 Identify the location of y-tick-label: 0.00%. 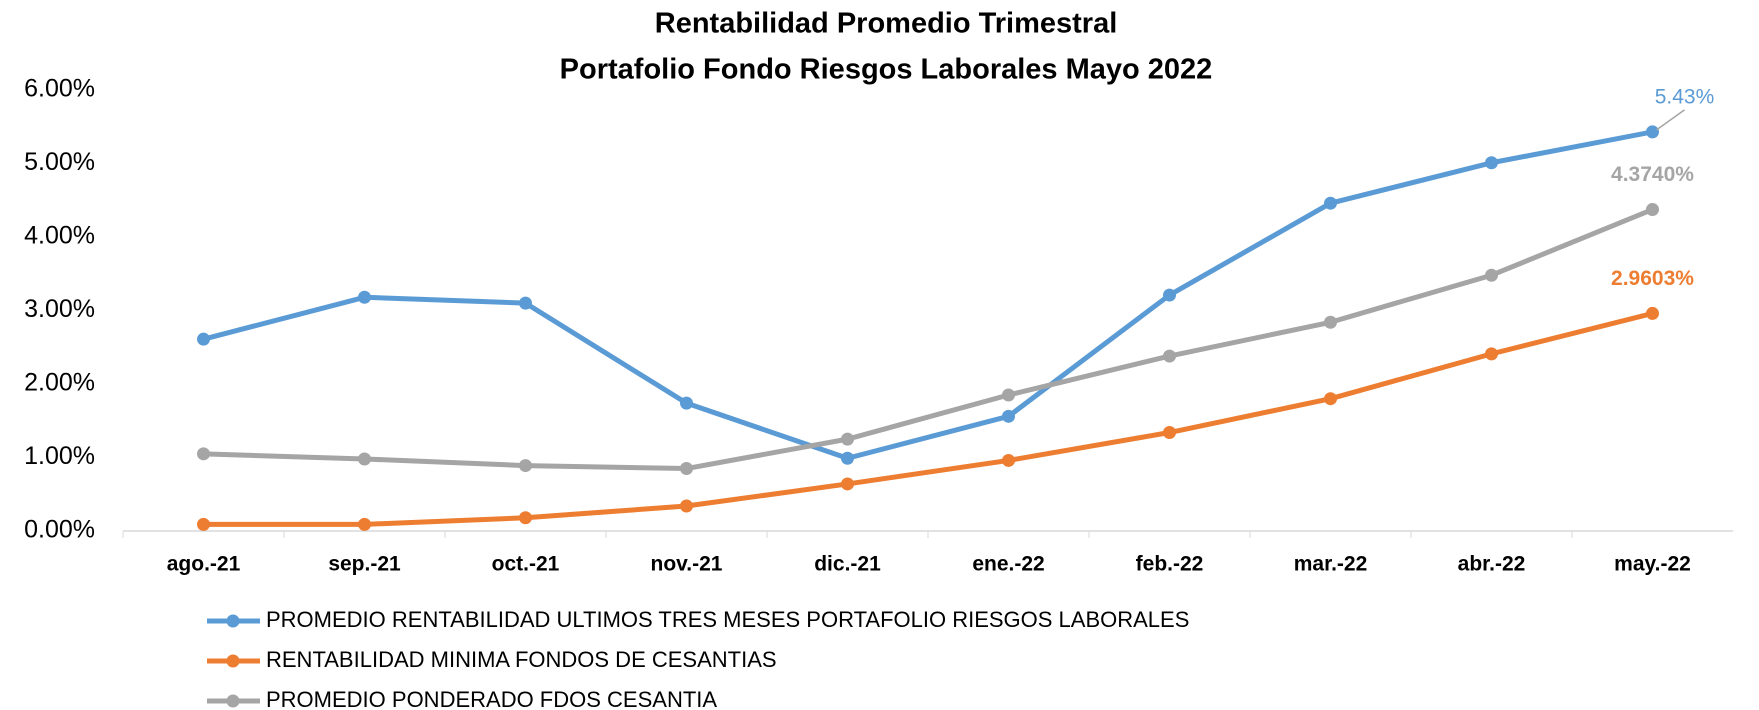
(59, 530).